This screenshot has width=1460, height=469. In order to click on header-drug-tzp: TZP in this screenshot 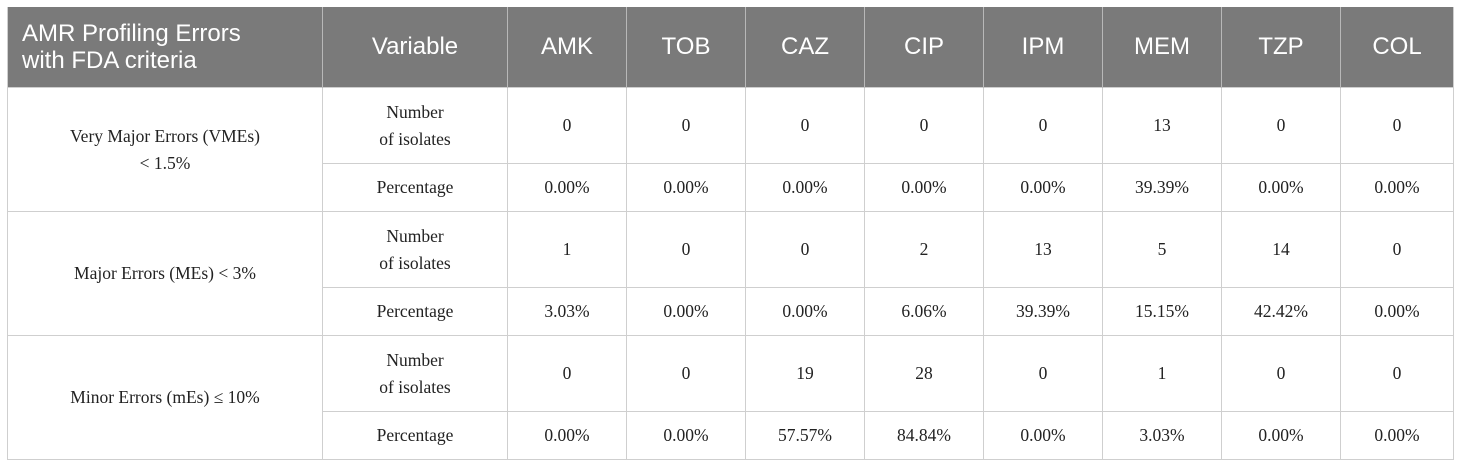, I will do `click(1281, 47)`.